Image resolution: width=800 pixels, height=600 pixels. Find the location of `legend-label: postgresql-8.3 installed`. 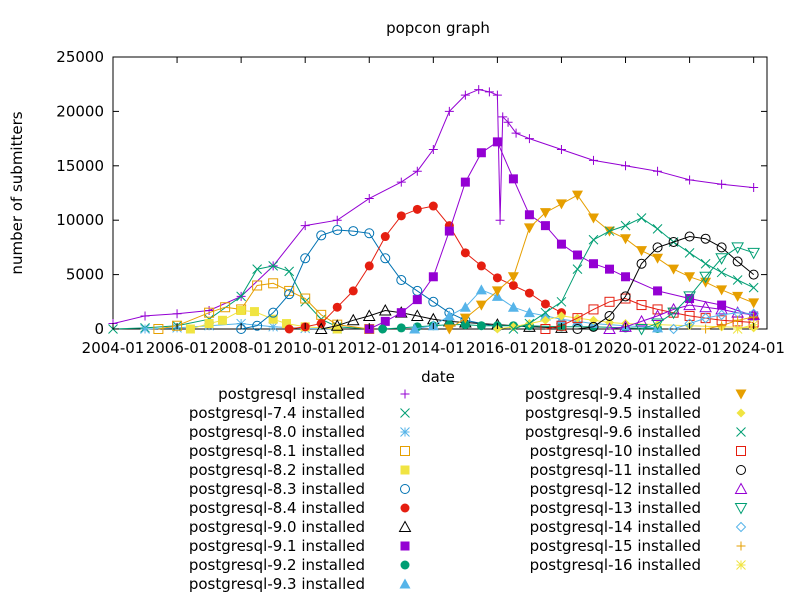

legend-label: postgresql-8.3 installed is located at coordinates (277, 489).